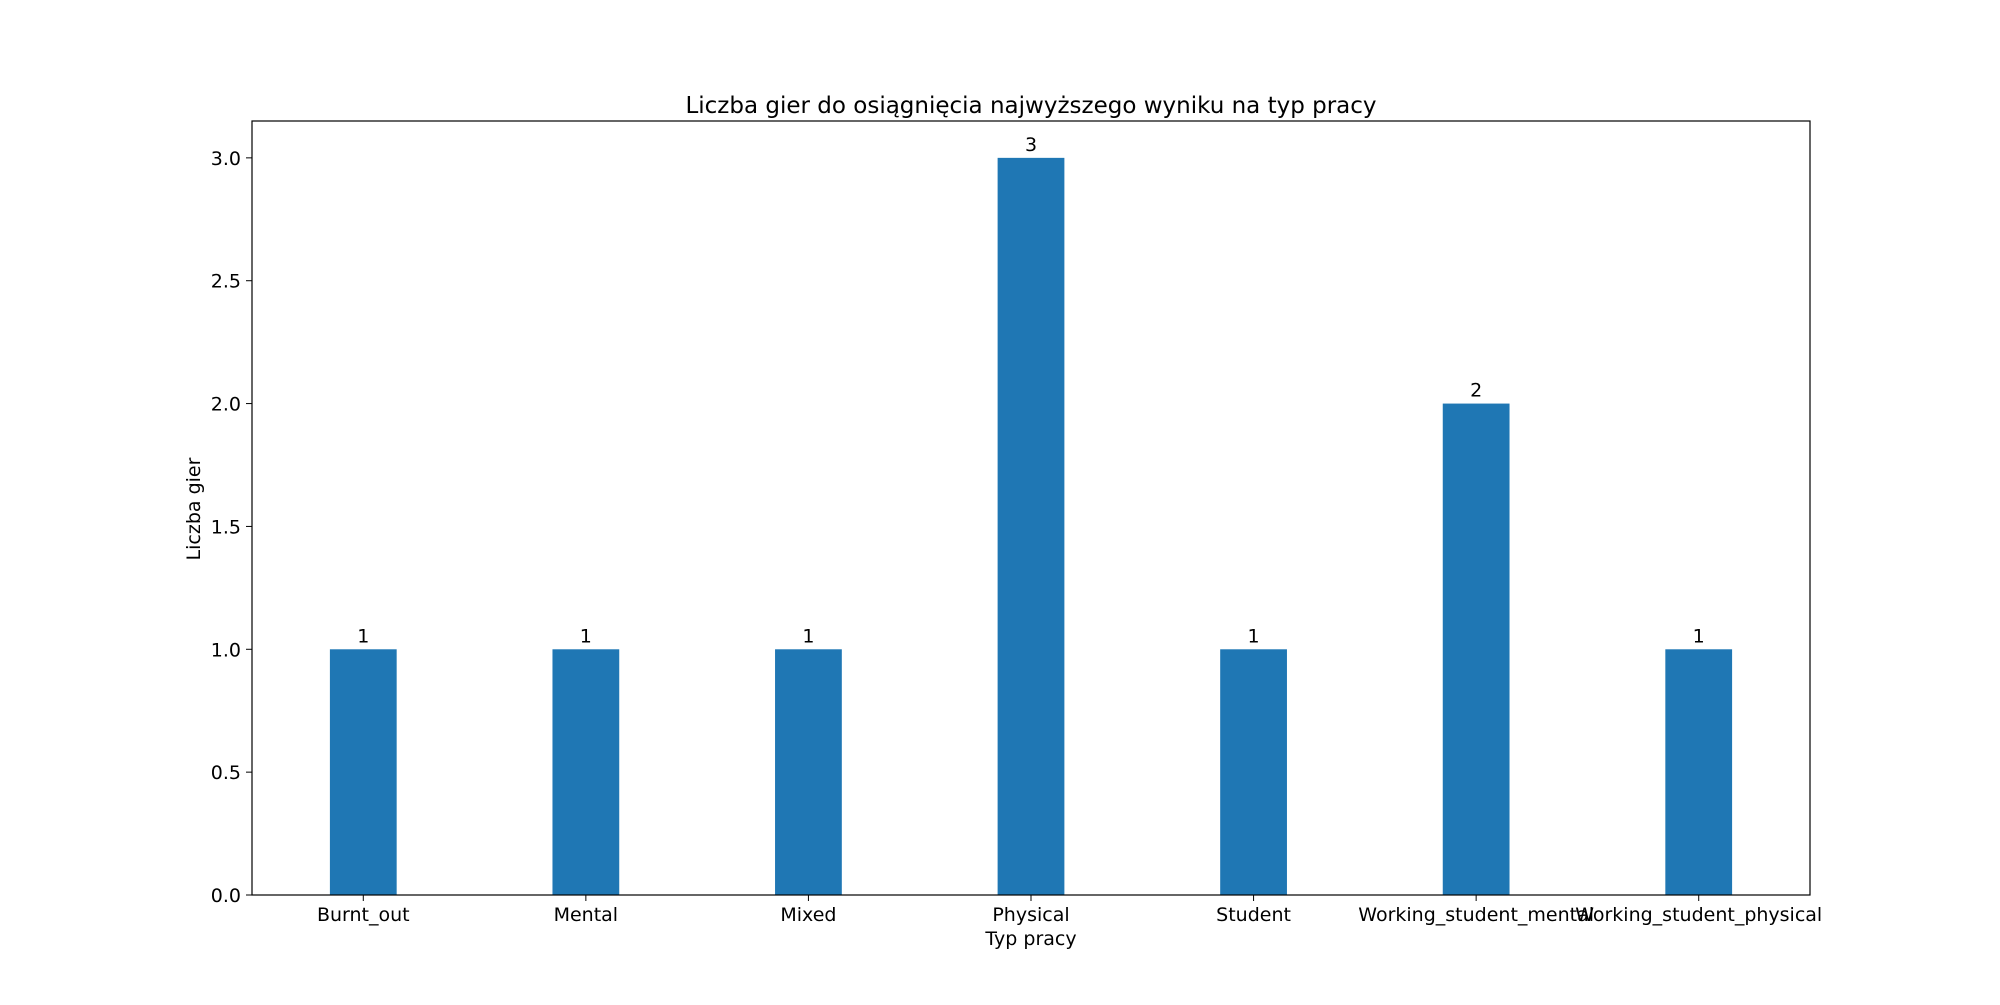 This screenshot has width=2000, height=1005. What do you see at coordinates (586, 915) in the screenshot?
I see `x-tick-label: Mental` at bounding box center [586, 915].